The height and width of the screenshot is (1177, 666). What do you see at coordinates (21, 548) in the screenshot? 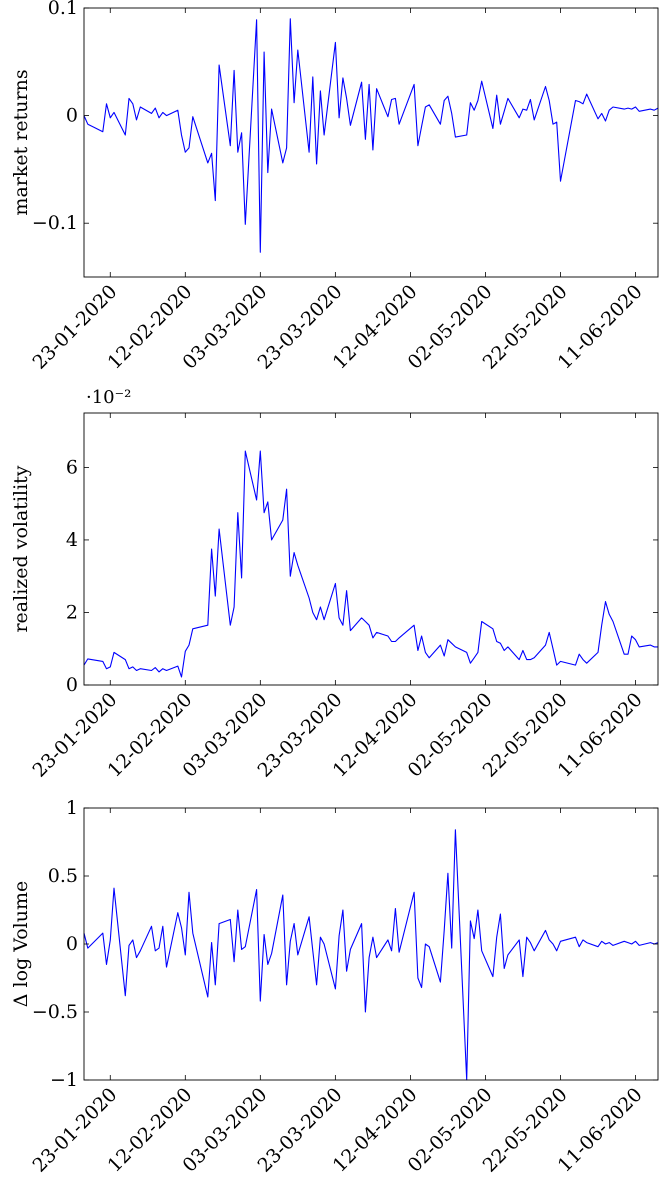
I see `y-axis-label: realized volatility` at bounding box center [21, 548].